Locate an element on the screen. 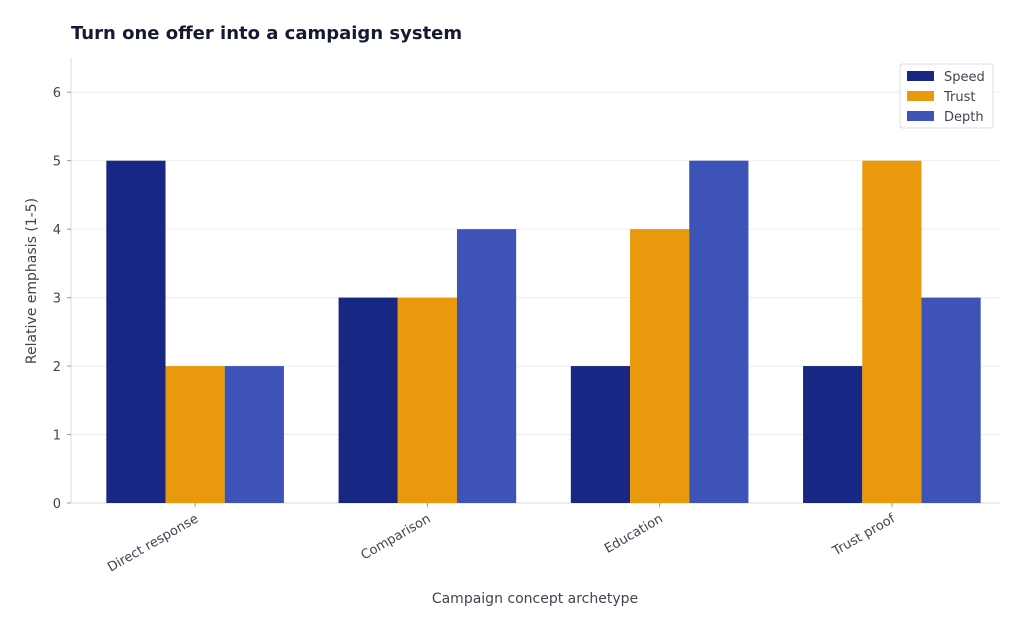 This screenshot has width=1024, height=631. y-tick-label: 1 is located at coordinates (57, 436).